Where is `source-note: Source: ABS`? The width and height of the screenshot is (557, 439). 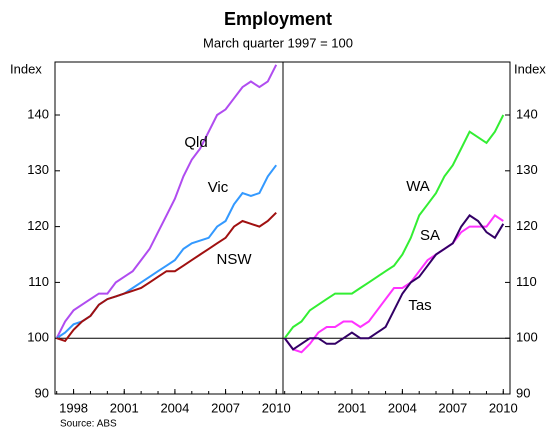
source-note: Source: ABS is located at coordinates (88, 424).